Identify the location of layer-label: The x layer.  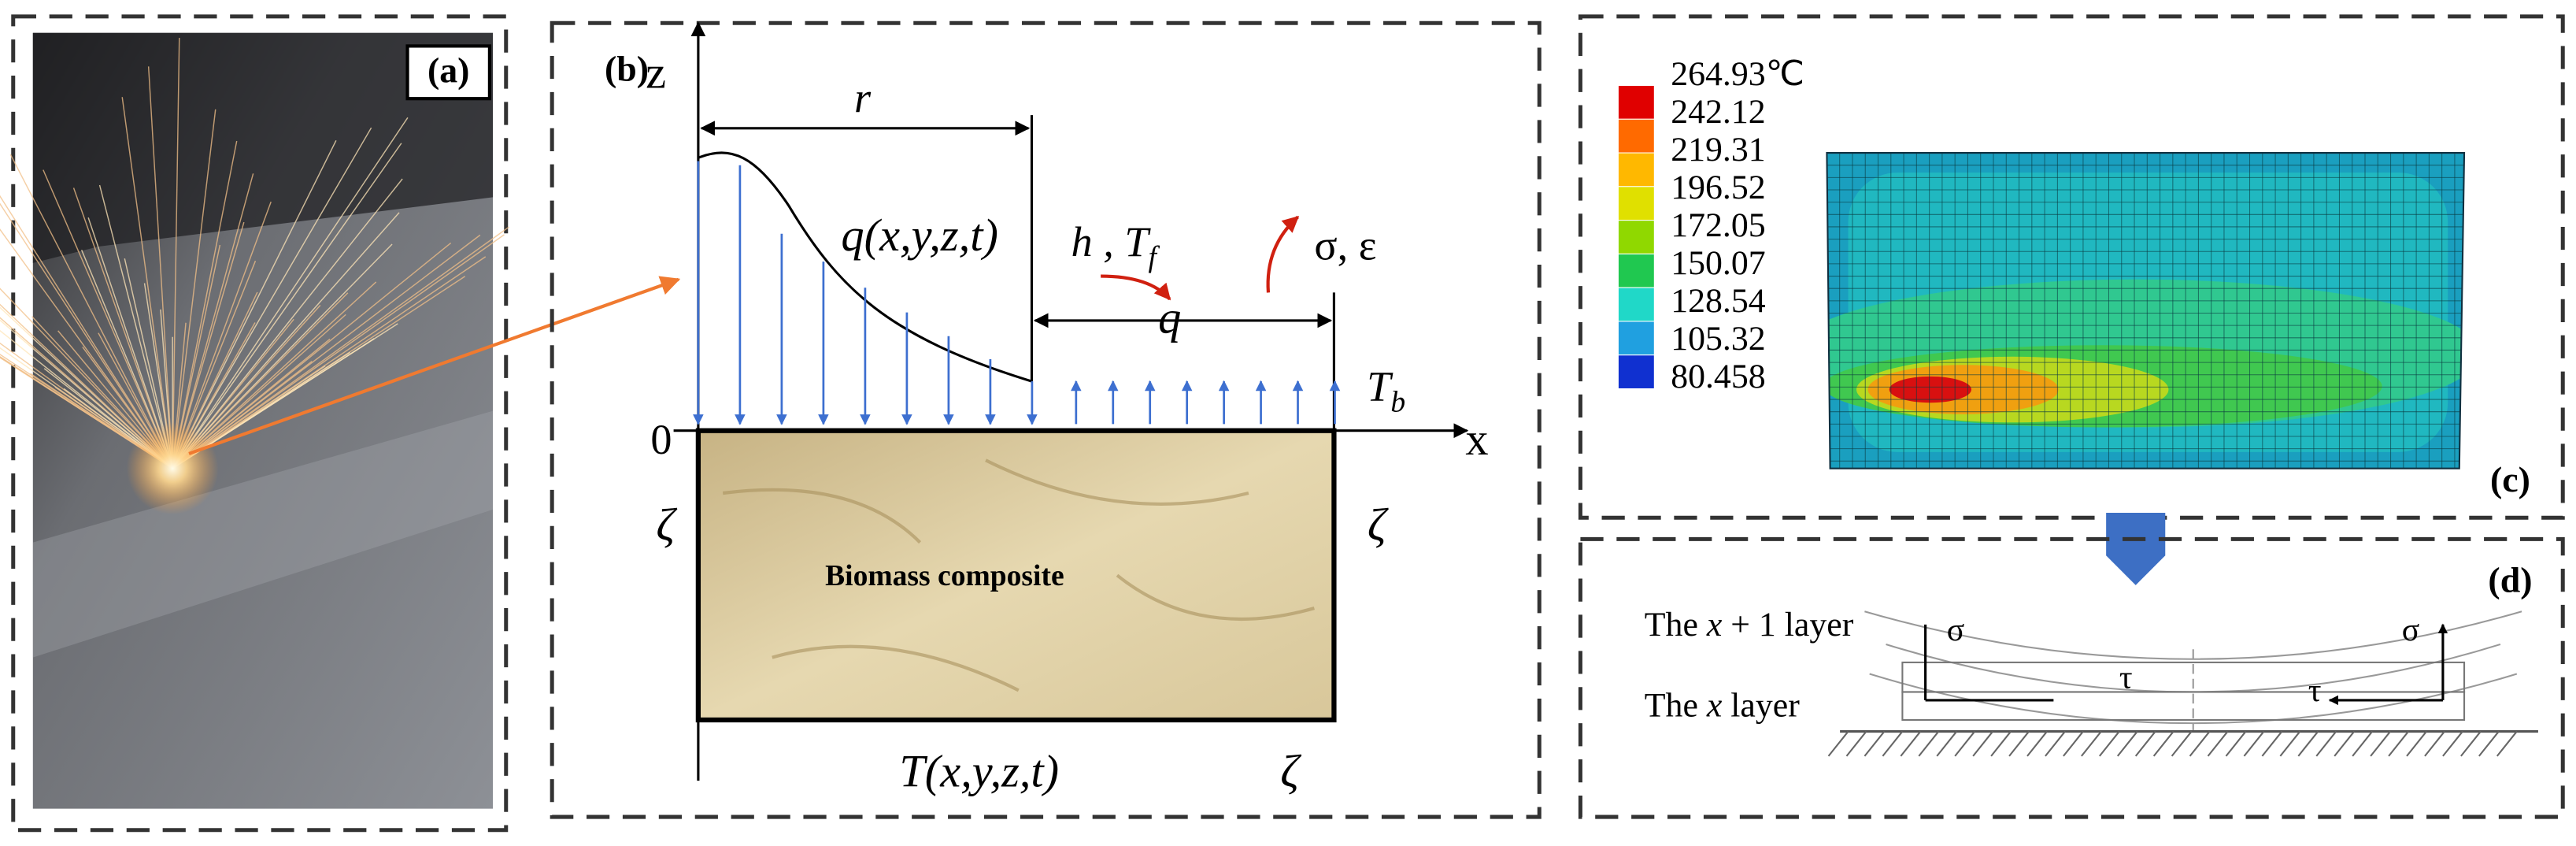
(1722, 705).